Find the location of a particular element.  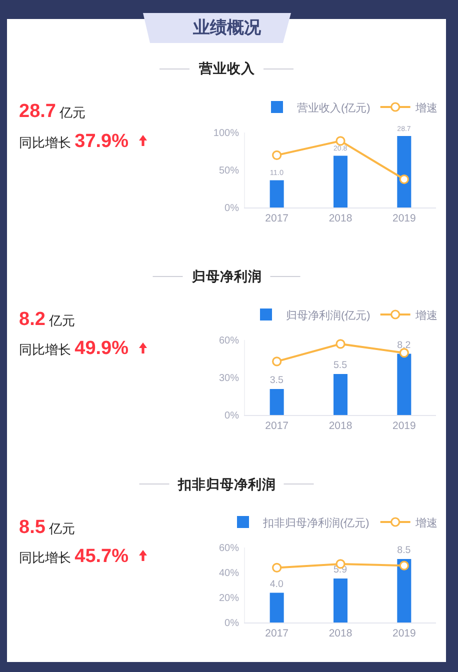

chart-title: 归母净利润 is located at coordinates (226, 276).